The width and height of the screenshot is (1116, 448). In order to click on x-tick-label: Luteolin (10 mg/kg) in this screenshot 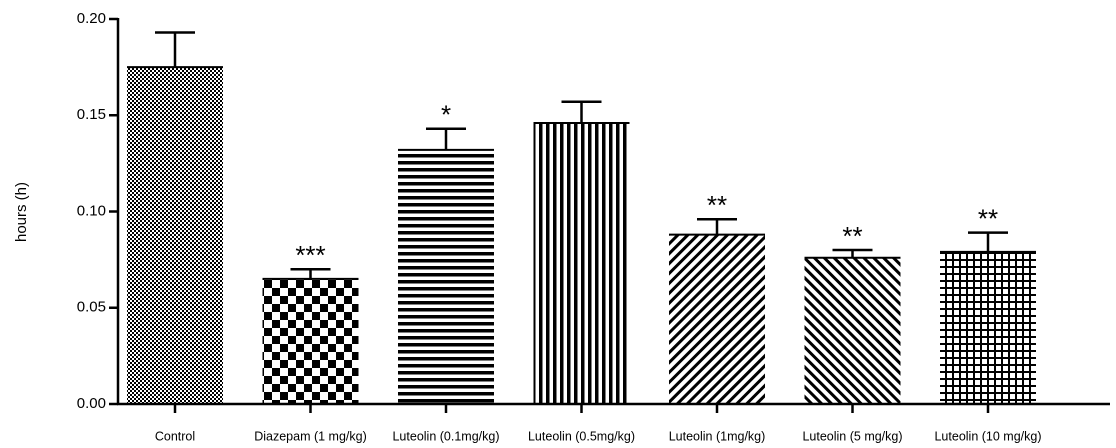, I will do `click(987, 436)`.